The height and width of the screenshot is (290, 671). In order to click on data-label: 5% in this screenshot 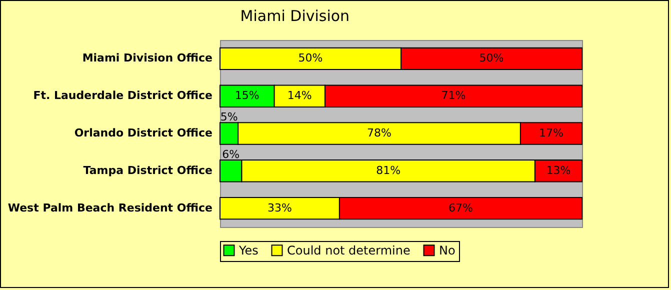, I will do `click(229, 117)`.